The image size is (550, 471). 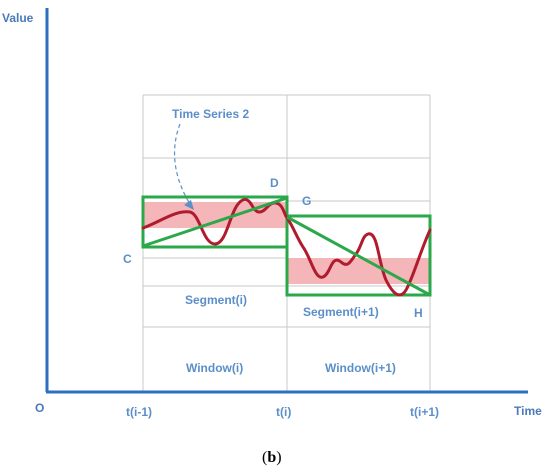 I want to click on trend-line-g-h, so click(x=358, y=256).